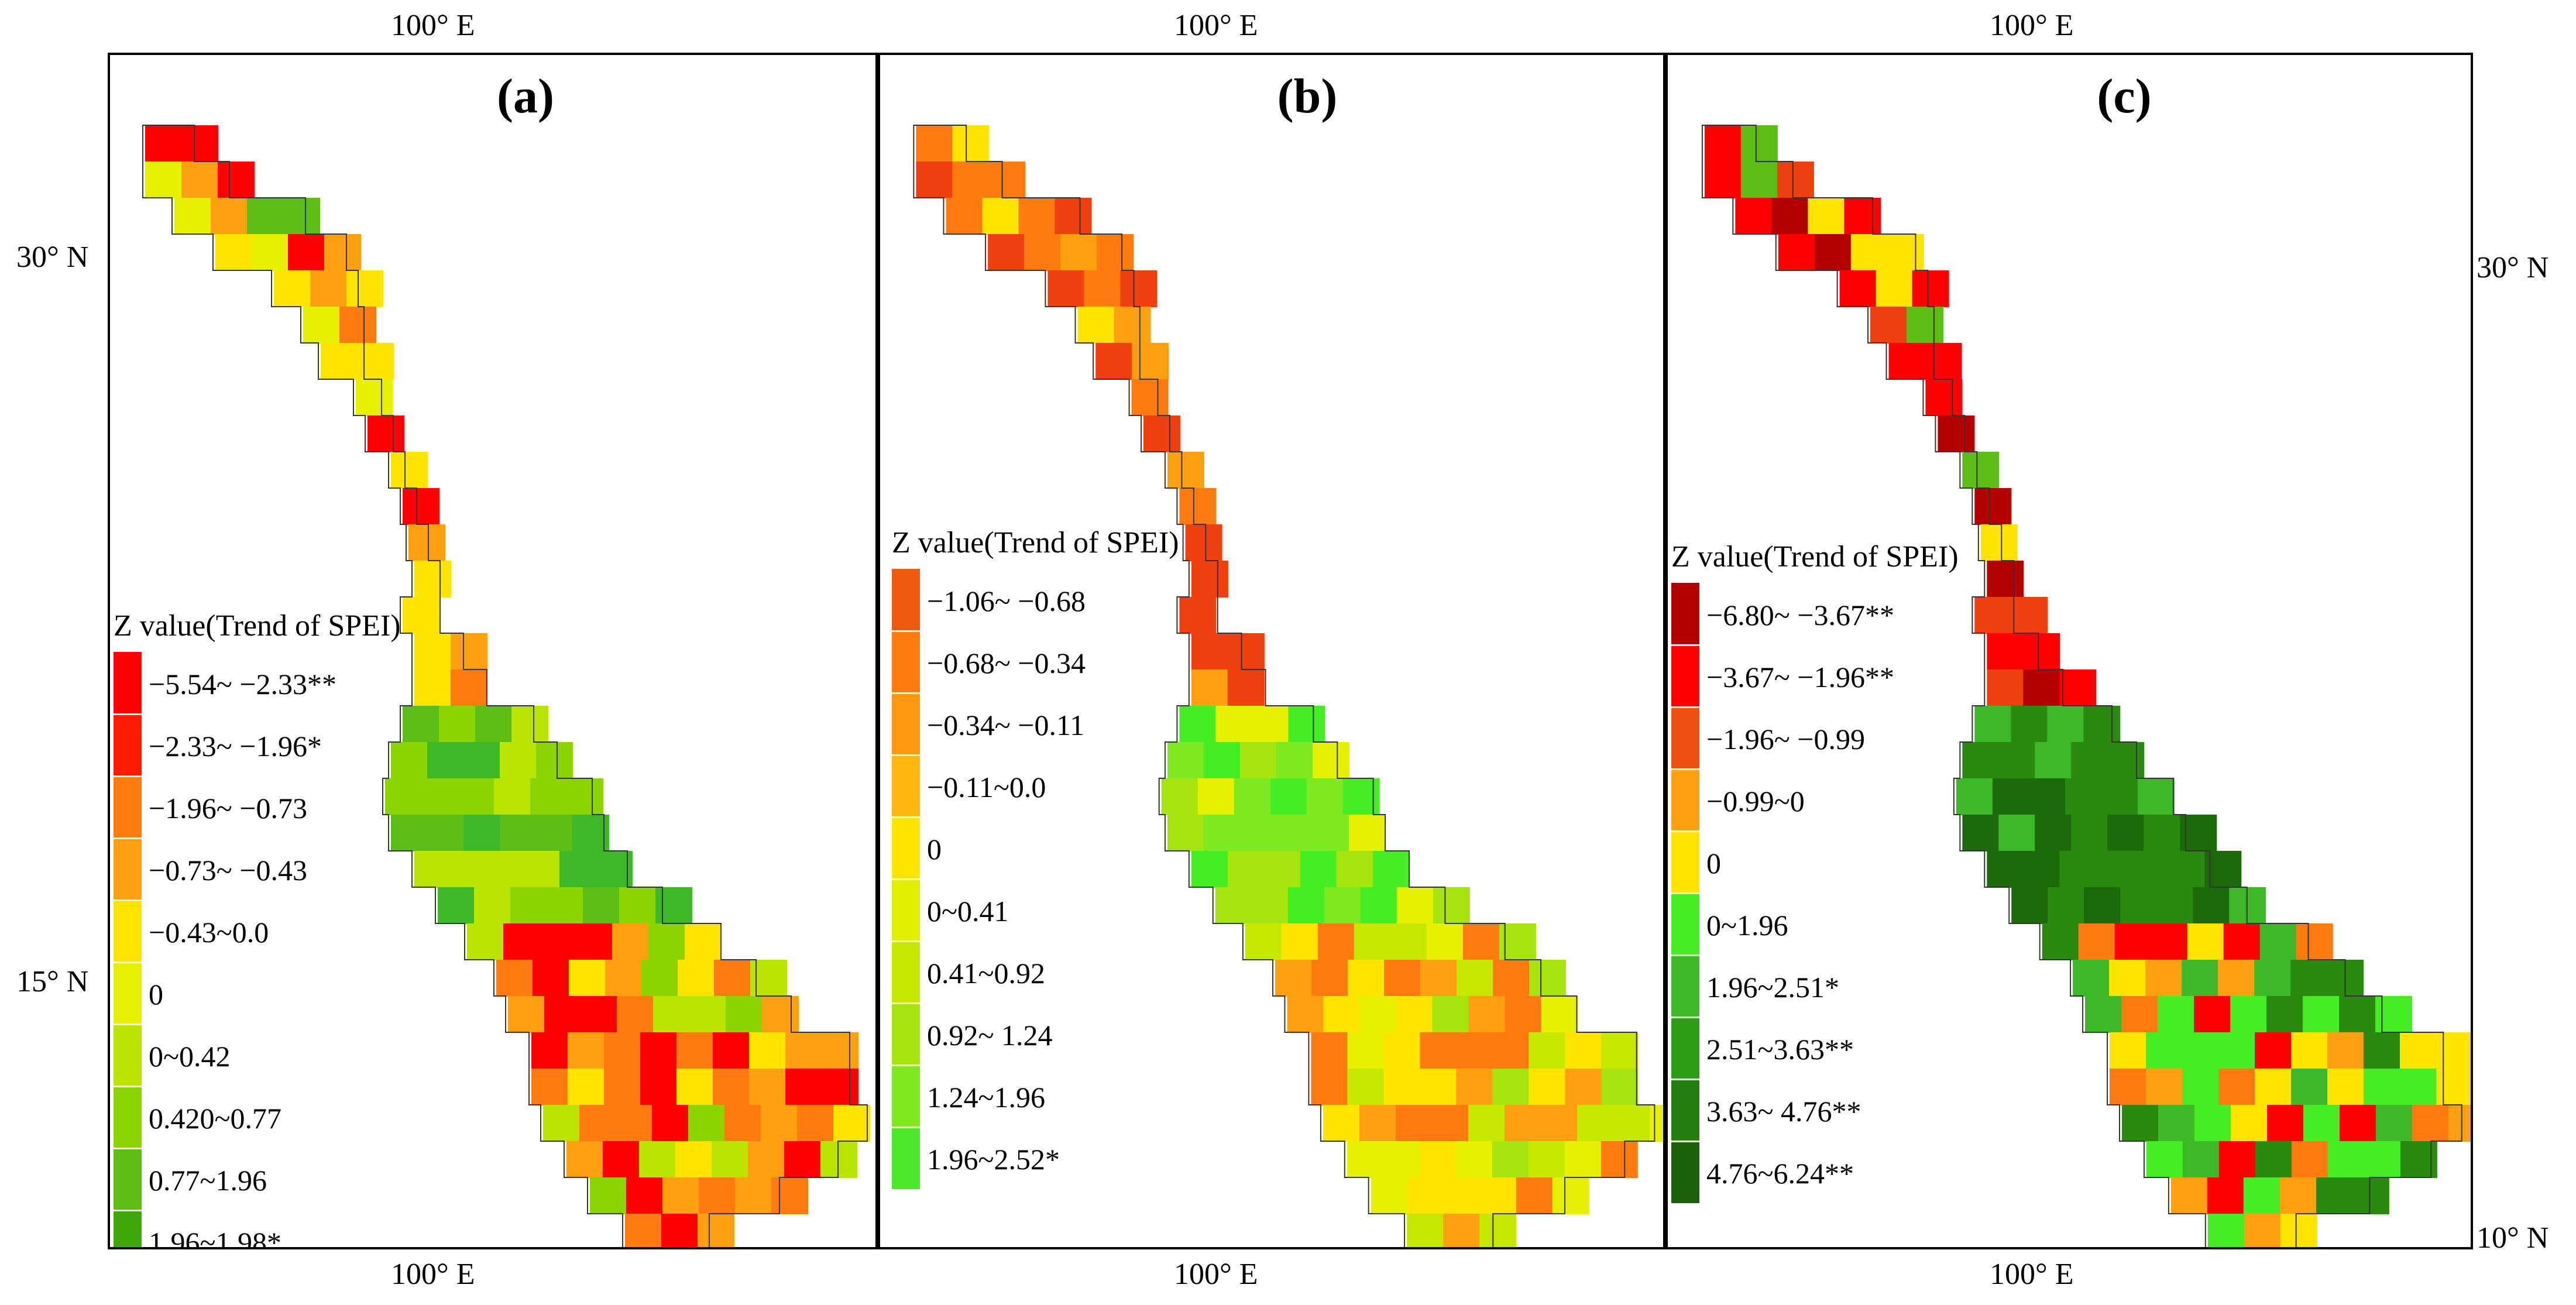  What do you see at coordinates (994, 1159) in the screenshot?
I see `legend-label: 1.96~2.52*` at bounding box center [994, 1159].